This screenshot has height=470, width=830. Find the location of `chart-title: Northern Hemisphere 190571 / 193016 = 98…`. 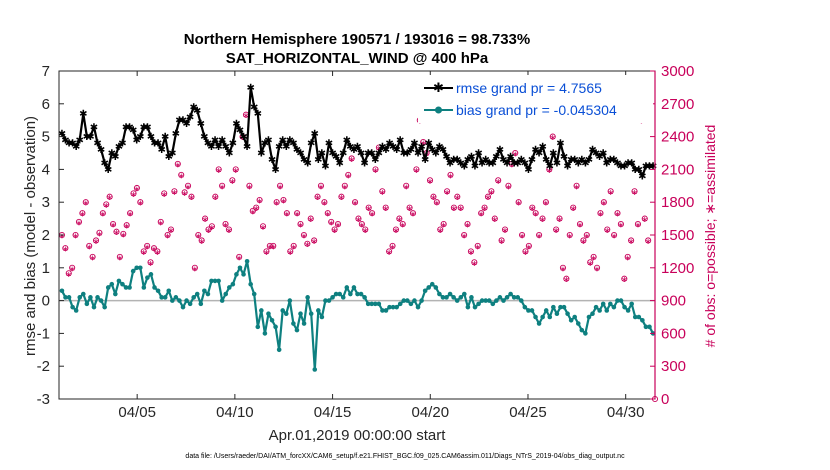

chart-title: Northern Hemisphere 190571 / 193016 = 98… is located at coordinates (357, 39).